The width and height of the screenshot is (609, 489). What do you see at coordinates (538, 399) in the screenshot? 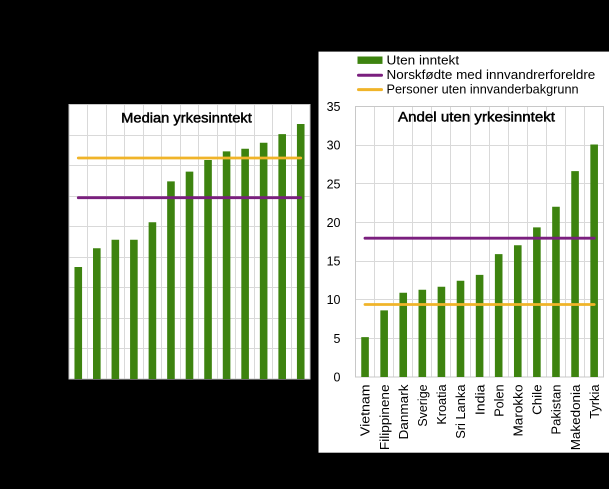
I see `svg-text: Chile` at bounding box center [538, 399].